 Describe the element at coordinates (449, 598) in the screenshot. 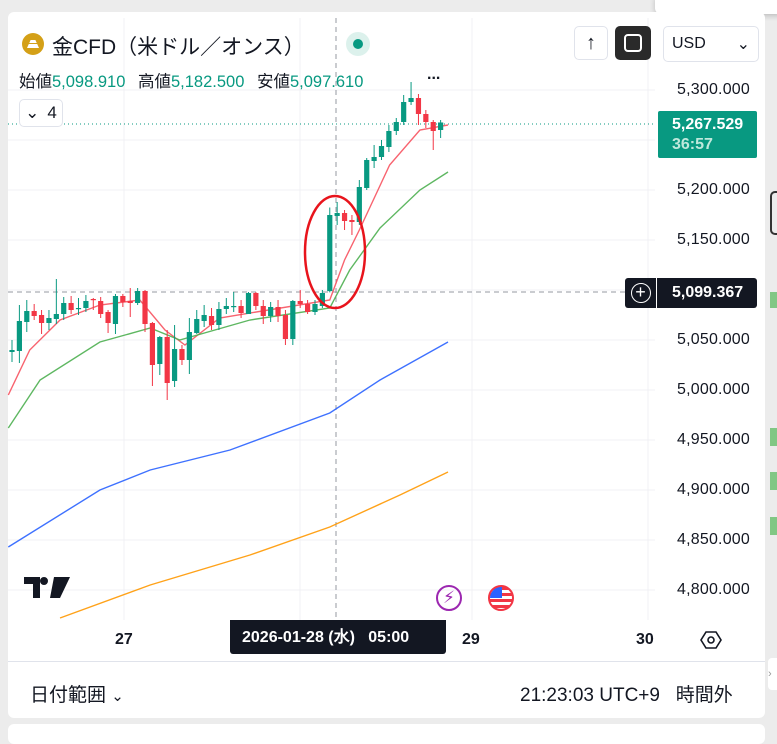

I see `lightning-event-icon: ⚡` at that location.